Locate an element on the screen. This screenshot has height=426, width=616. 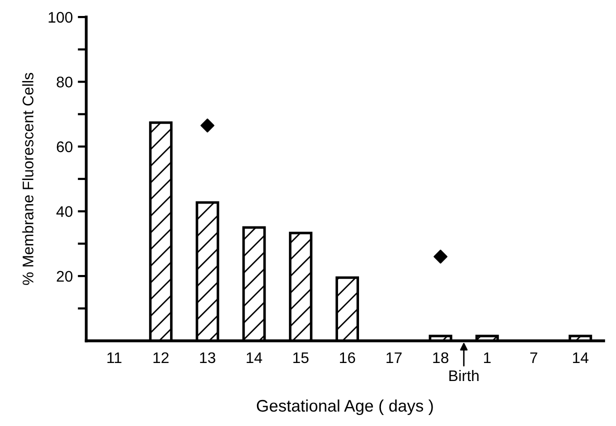
y-axis-title: % Membrane Fluorescent Cells is located at coordinates (28, 178).